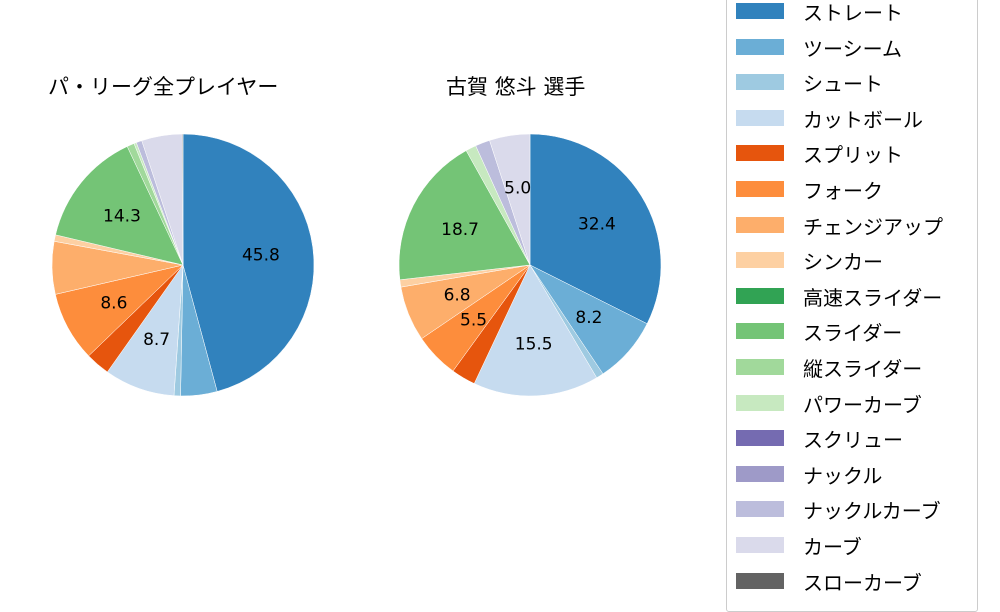  What do you see at coordinates (534, 345) in the screenshot?
I see `slice-value-label: 15.5` at bounding box center [534, 345].